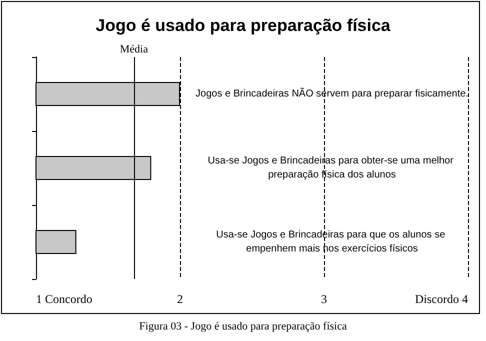 This screenshot has height=341, width=486. What do you see at coordinates (134, 50) in the screenshot?
I see `ref-line-label: Média` at bounding box center [134, 50].